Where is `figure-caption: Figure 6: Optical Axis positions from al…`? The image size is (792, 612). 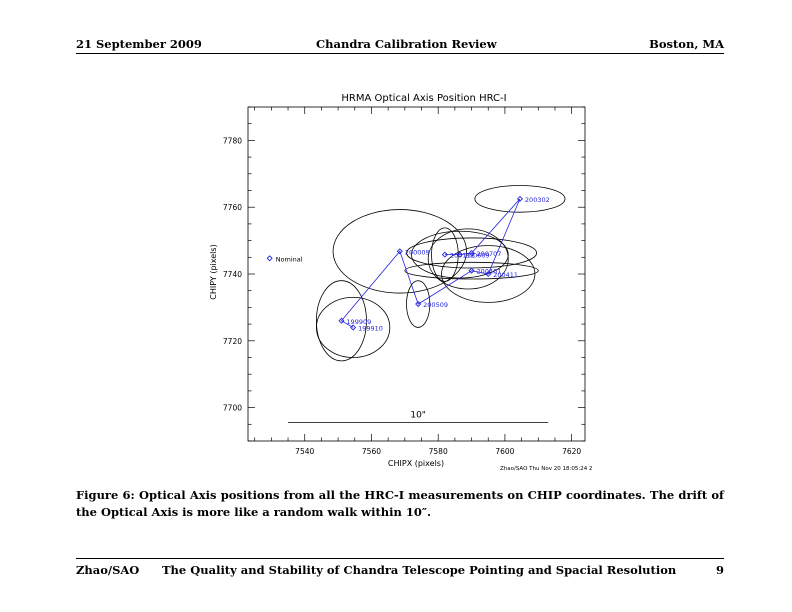 figure-caption: Figure 6: Optical Axis positions from al… is located at coordinates (400, 503).